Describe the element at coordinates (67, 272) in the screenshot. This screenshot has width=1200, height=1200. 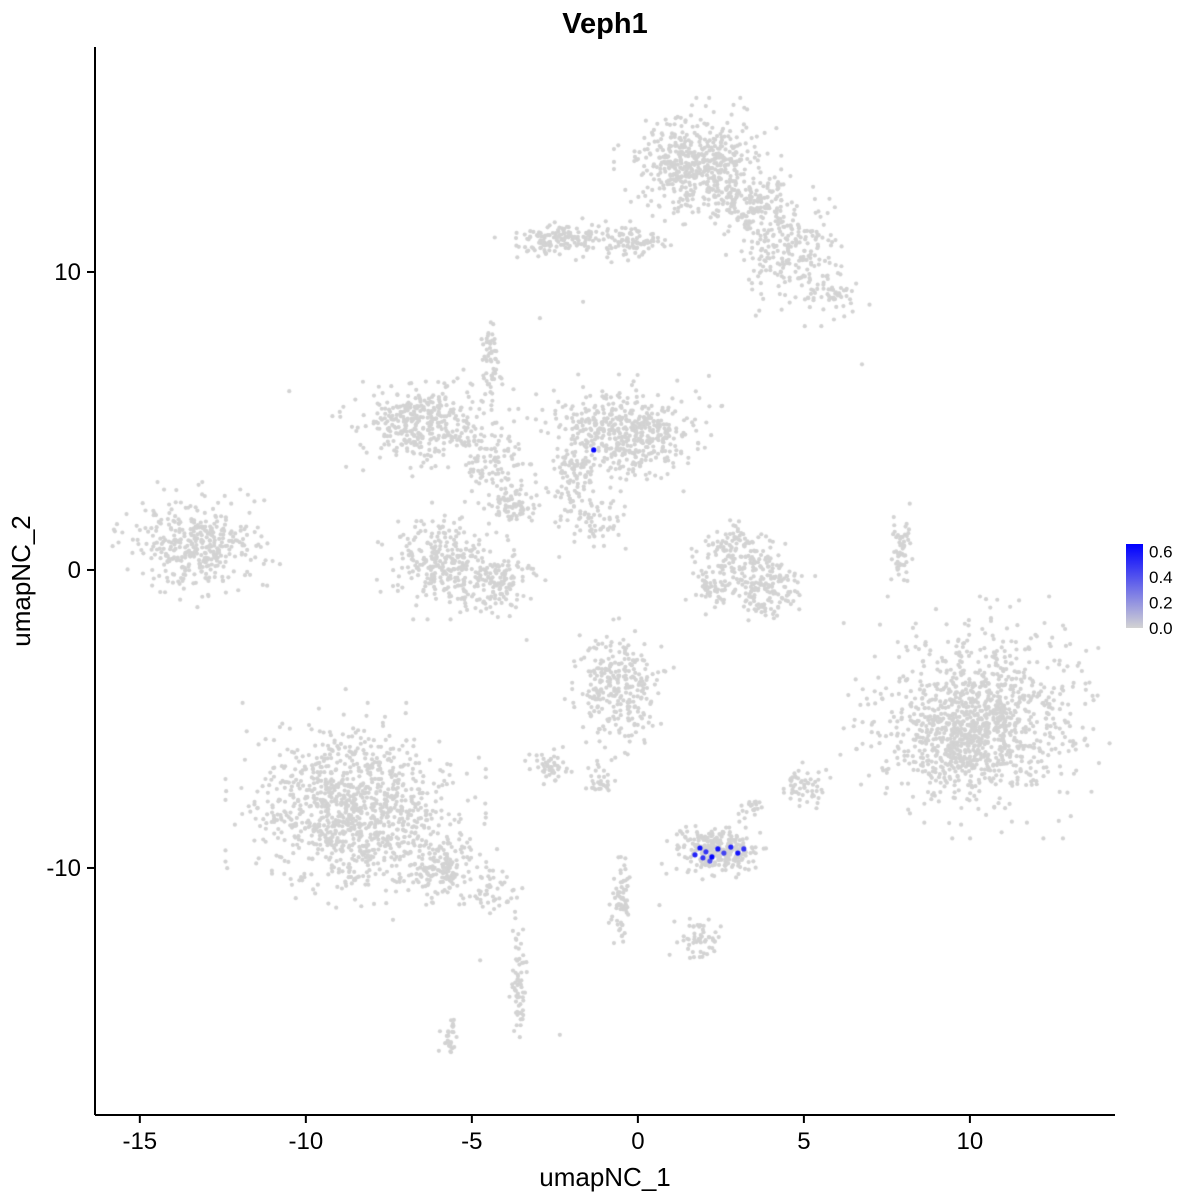
I see `y-tick-label: 10` at that location.